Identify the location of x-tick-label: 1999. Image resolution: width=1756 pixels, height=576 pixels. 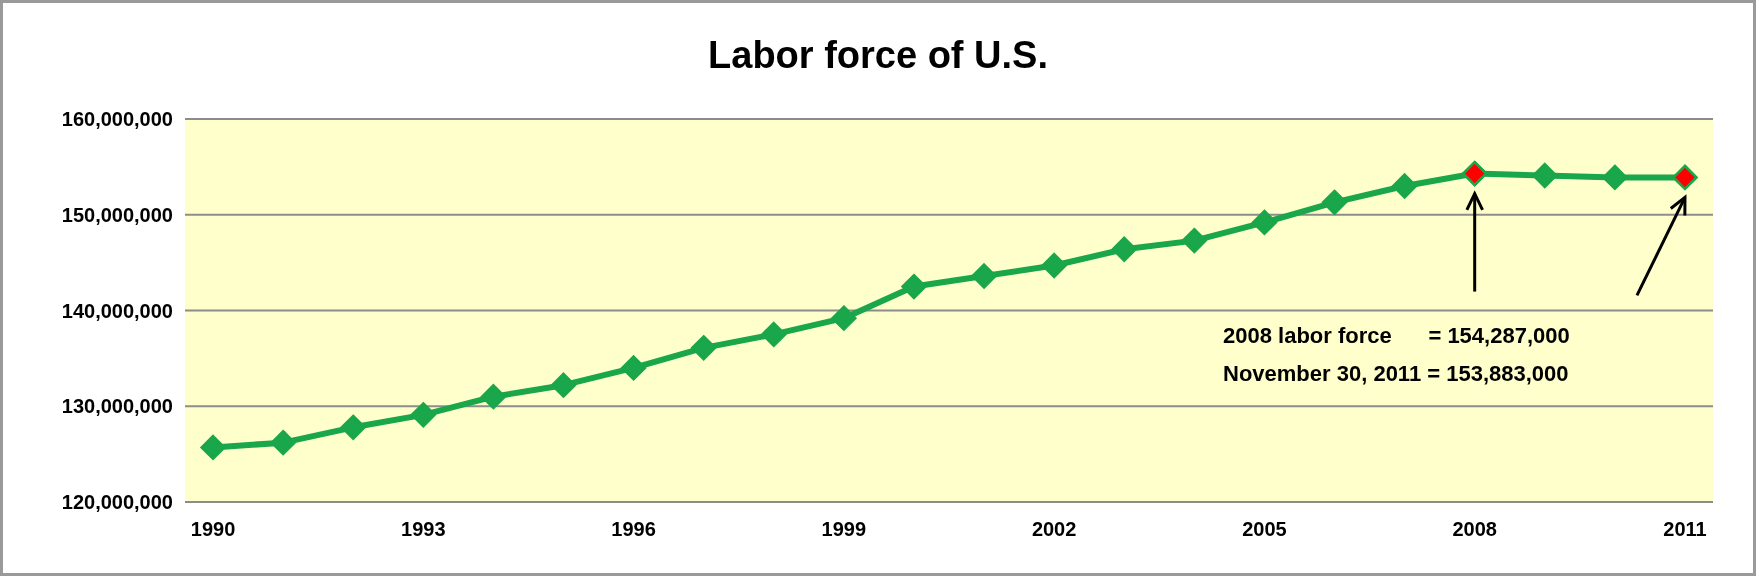
(844, 529).